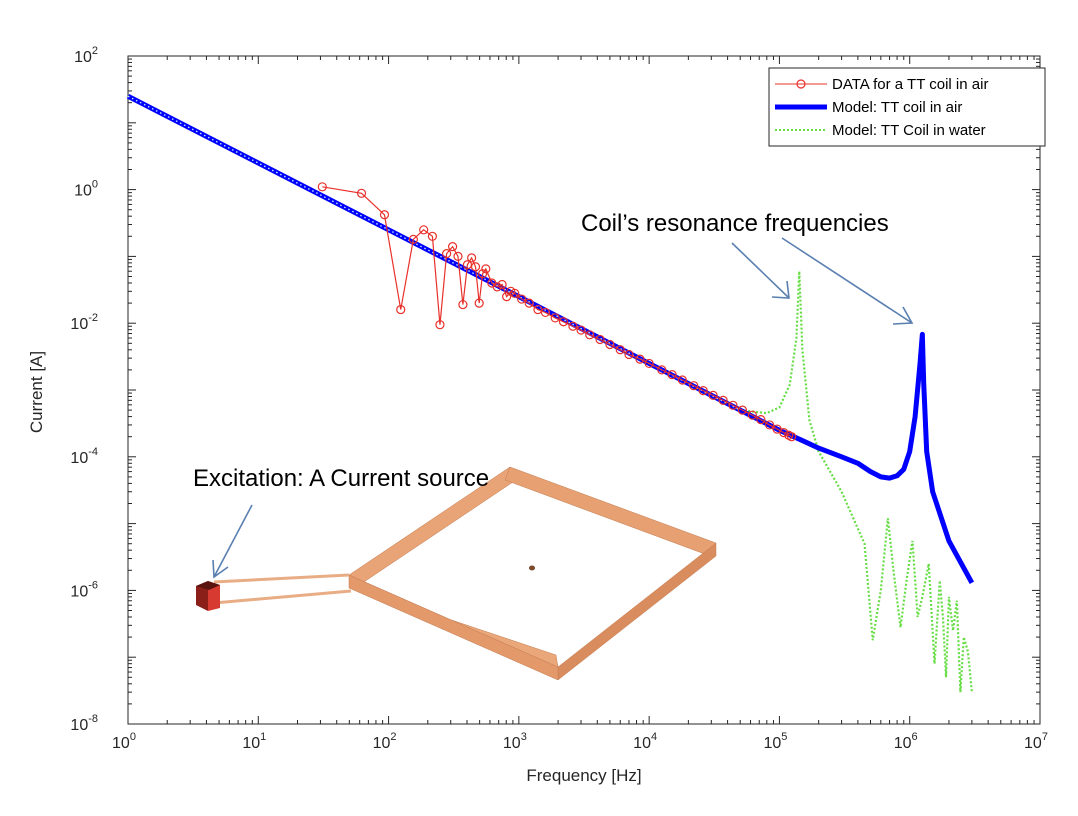  I want to click on arrowhead-water-resonance, so click(780, 289).